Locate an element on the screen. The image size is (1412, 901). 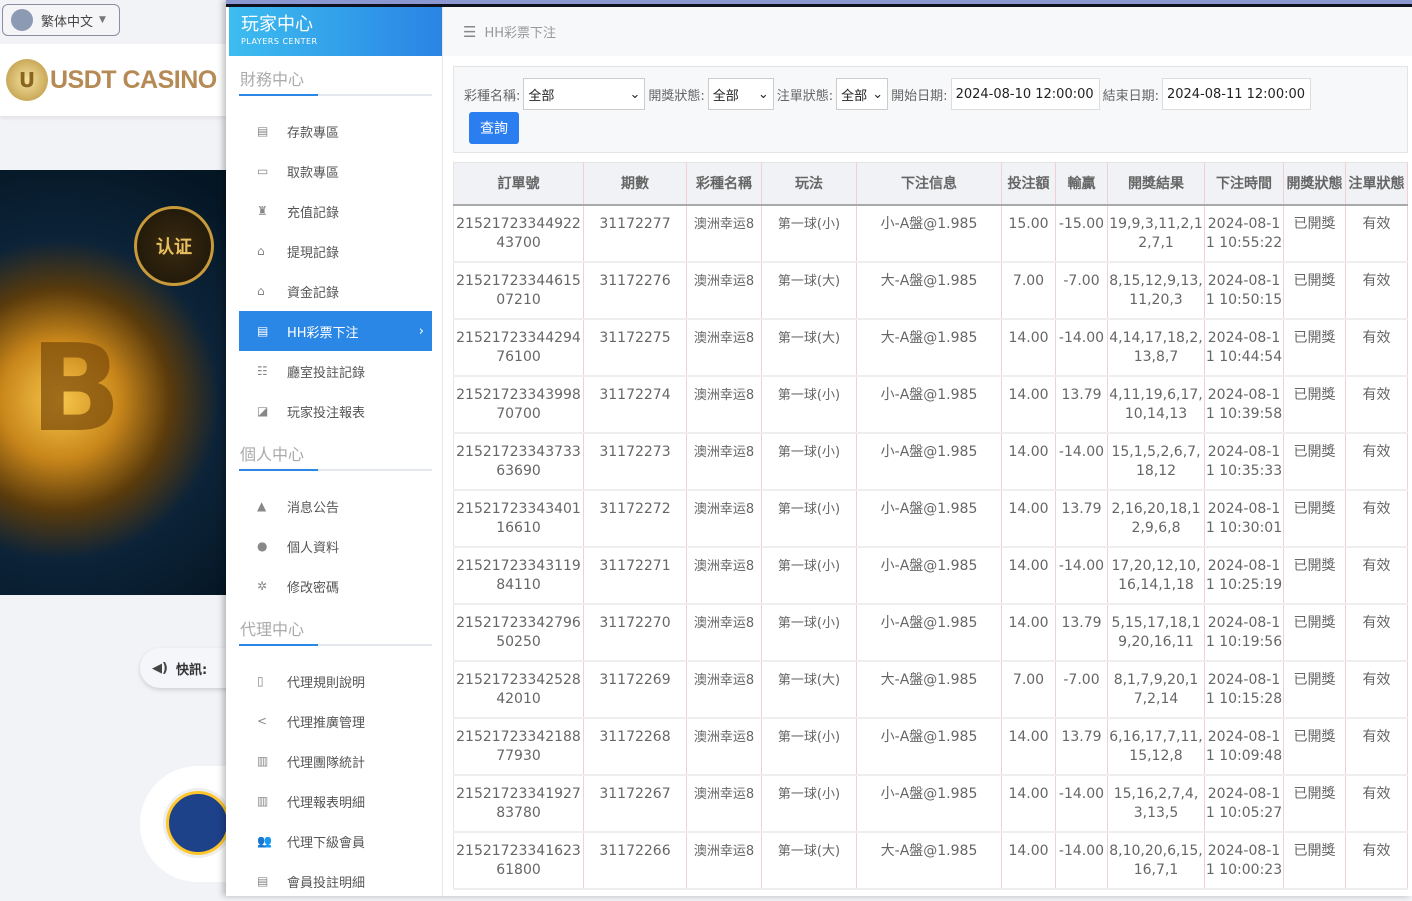
table-cell: 2024-08-11 10:15:28 is located at coordinates (1244, 689).